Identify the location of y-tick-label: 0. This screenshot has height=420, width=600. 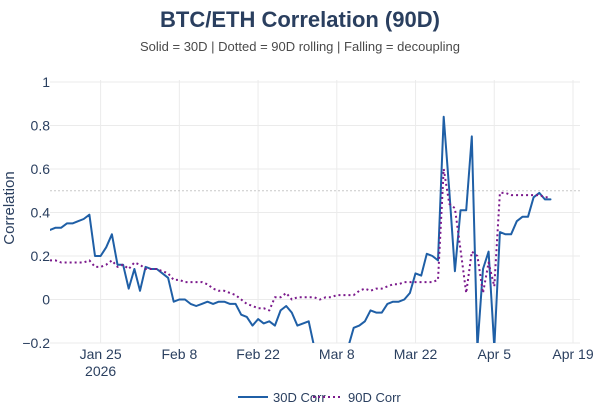
(46, 300).